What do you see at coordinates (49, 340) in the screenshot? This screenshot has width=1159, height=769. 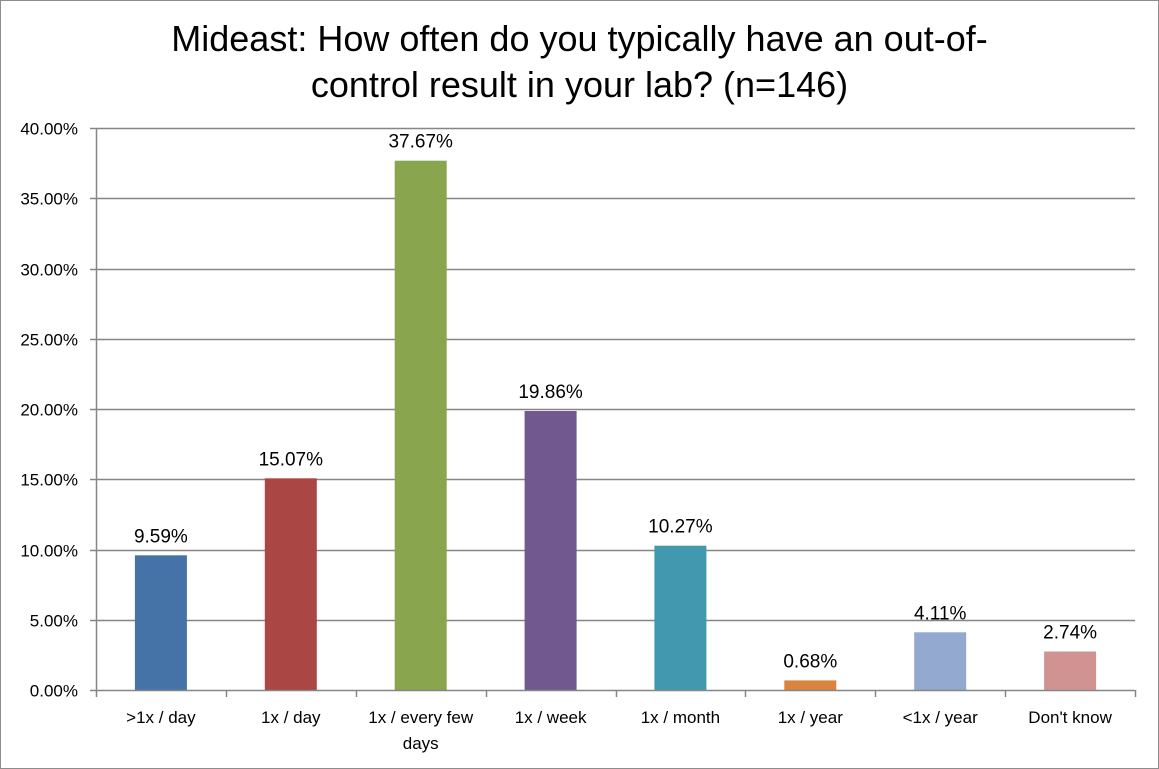 I see `y-tick-label: 25.00%` at bounding box center [49, 340].